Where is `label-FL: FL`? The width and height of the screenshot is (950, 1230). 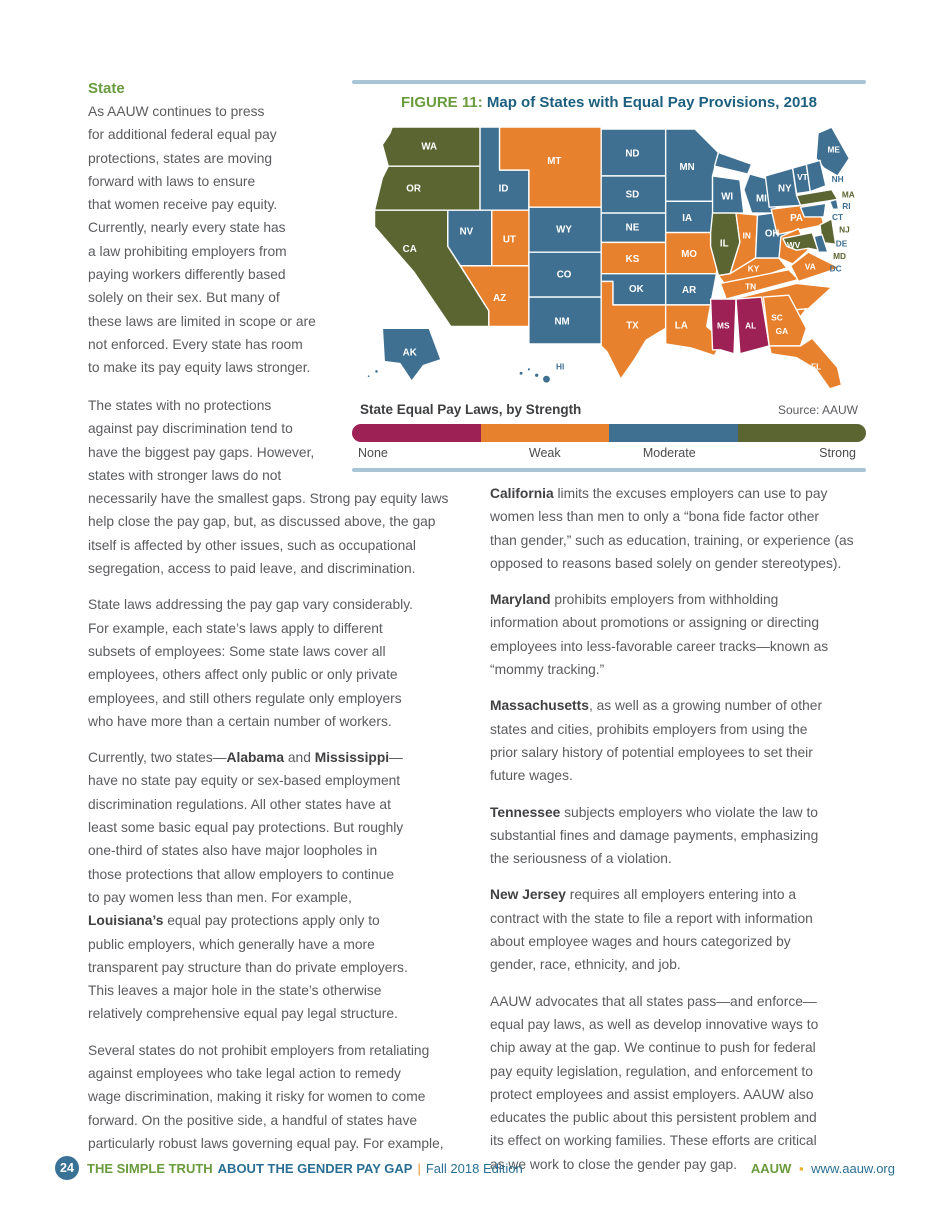 label-FL: FL is located at coordinates (816, 366).